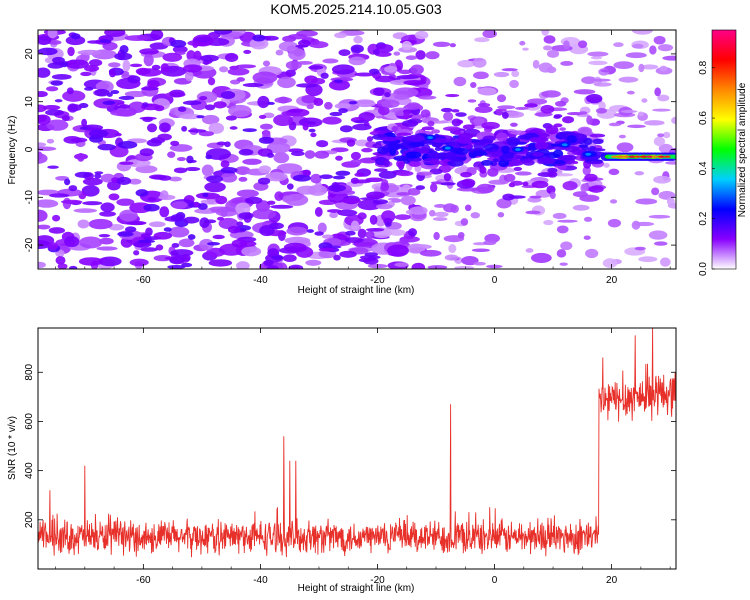 Image resolution: width=750 pixels, height=600 pixels. Describe the element at coordinates (377, 580) in the screenshot. I see `snr-x-tick-label: -20` at that location.